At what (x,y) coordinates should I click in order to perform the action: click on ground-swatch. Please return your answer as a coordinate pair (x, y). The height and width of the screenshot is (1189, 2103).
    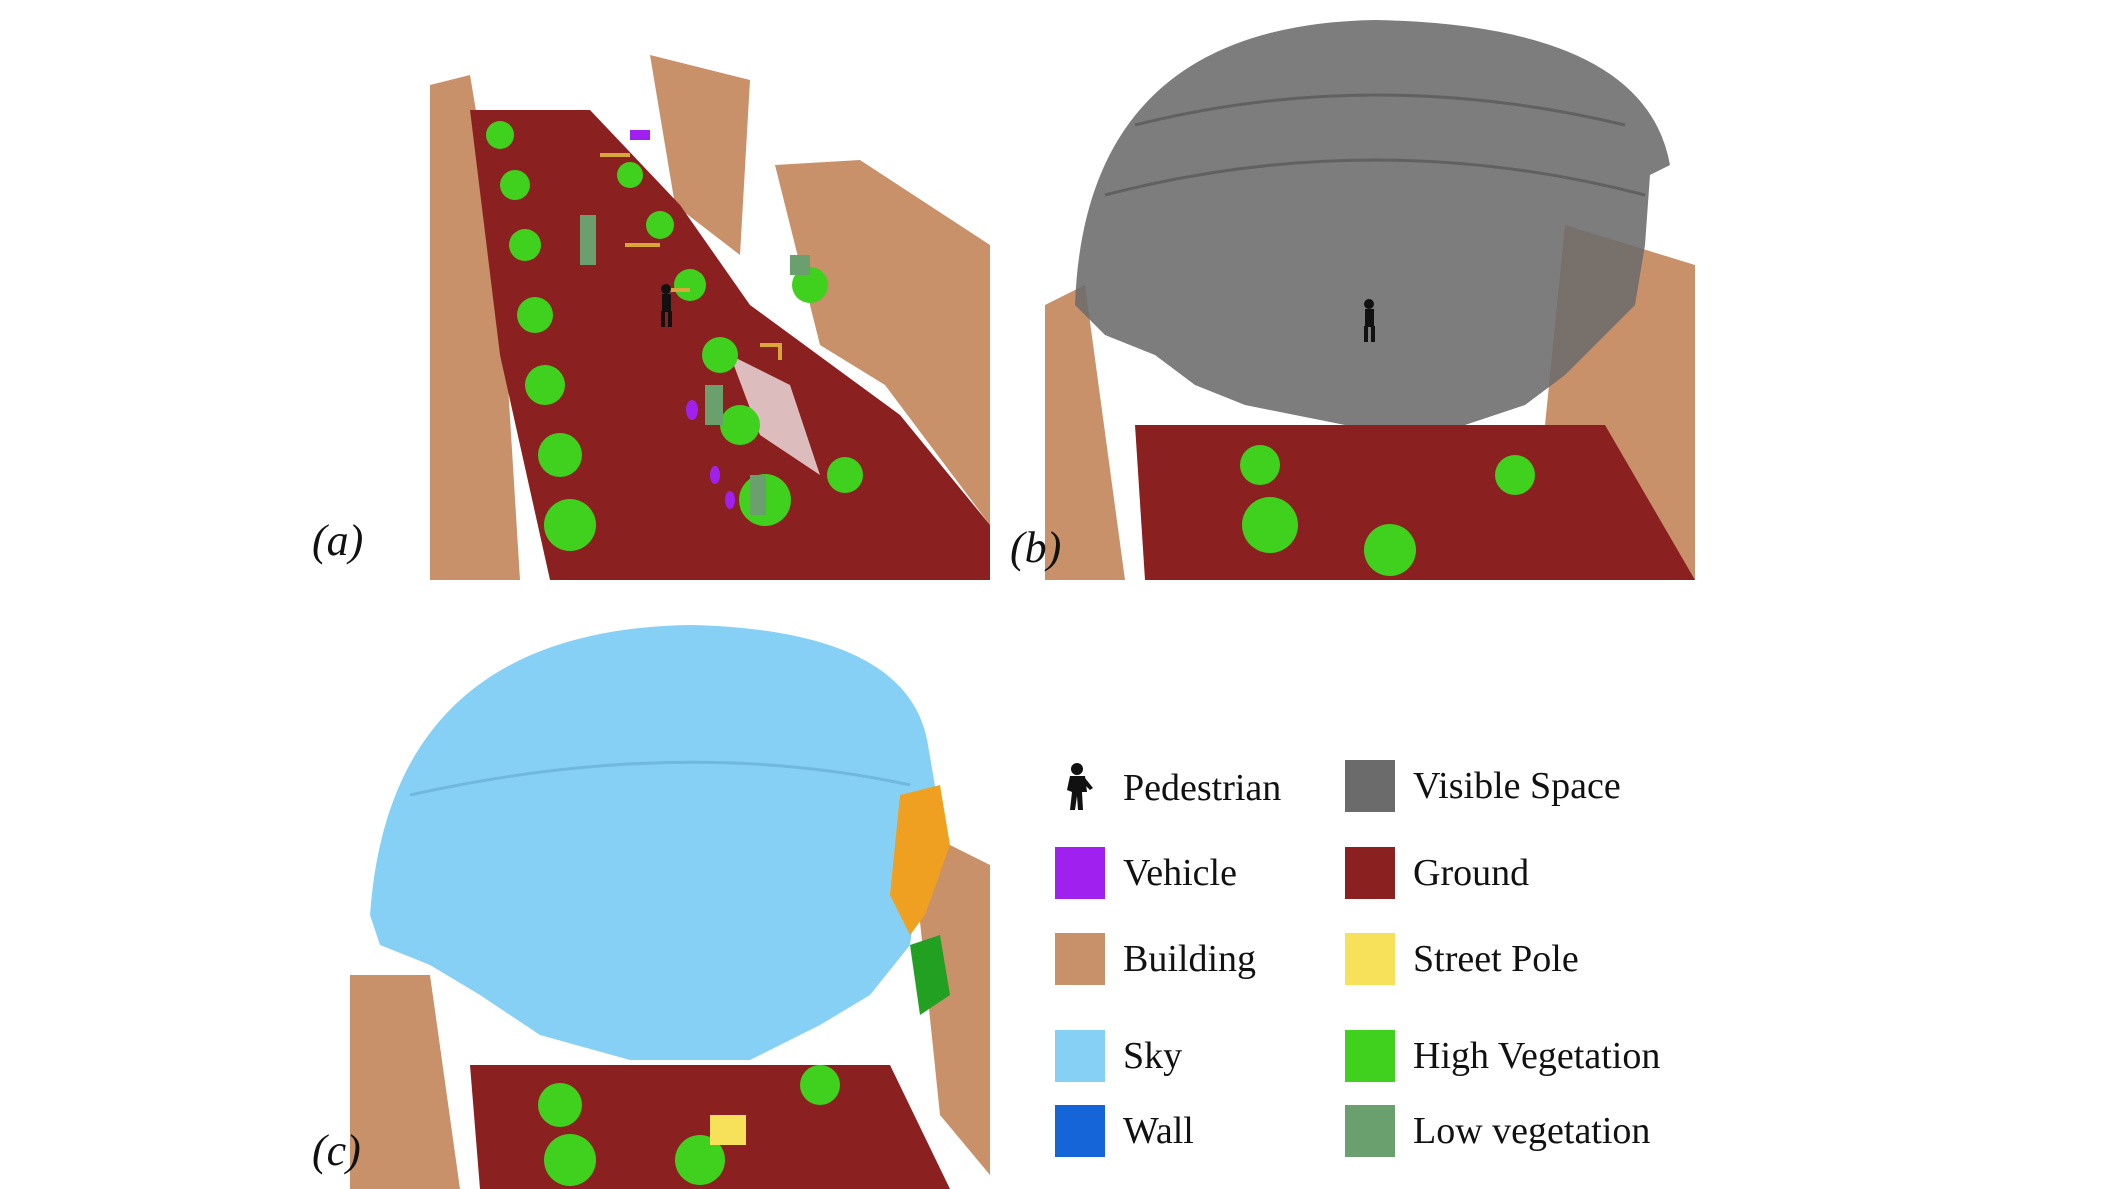
    Looking at the image, I should click on (1370, 873).